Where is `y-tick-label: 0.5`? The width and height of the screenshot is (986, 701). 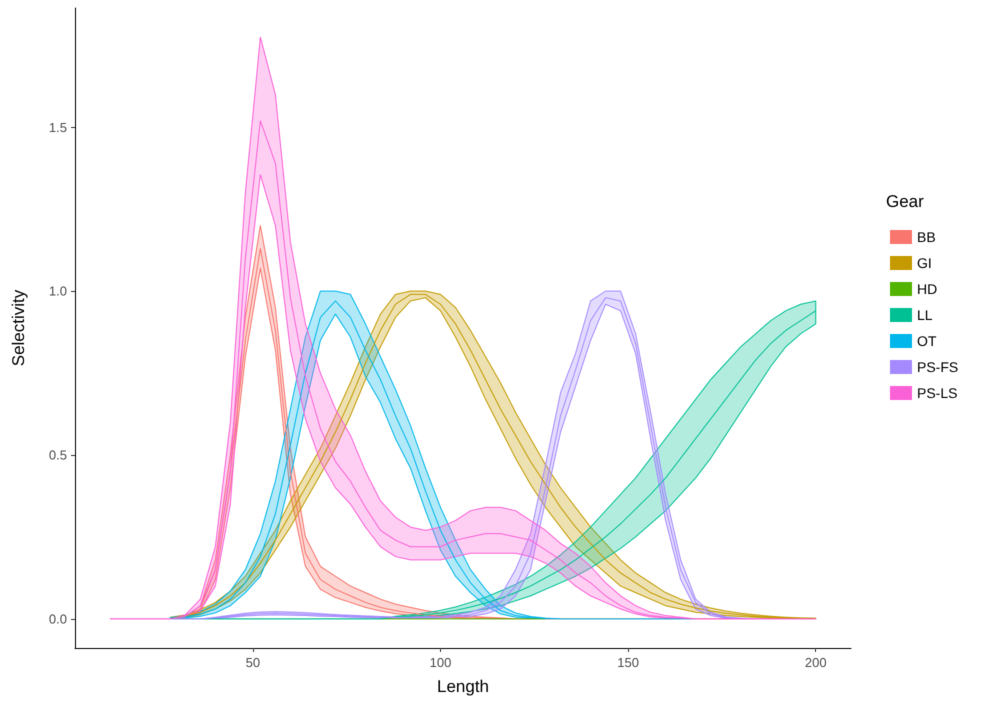
y-tick-label: 0.5 is located at coordinates (57, 454).